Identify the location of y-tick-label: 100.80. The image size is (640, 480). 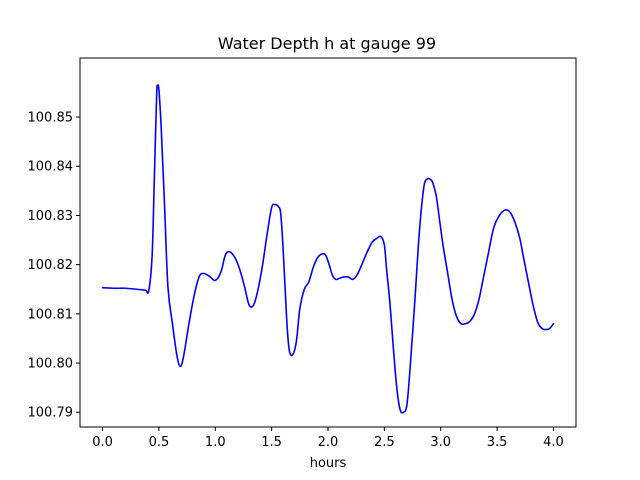
(51, 364).